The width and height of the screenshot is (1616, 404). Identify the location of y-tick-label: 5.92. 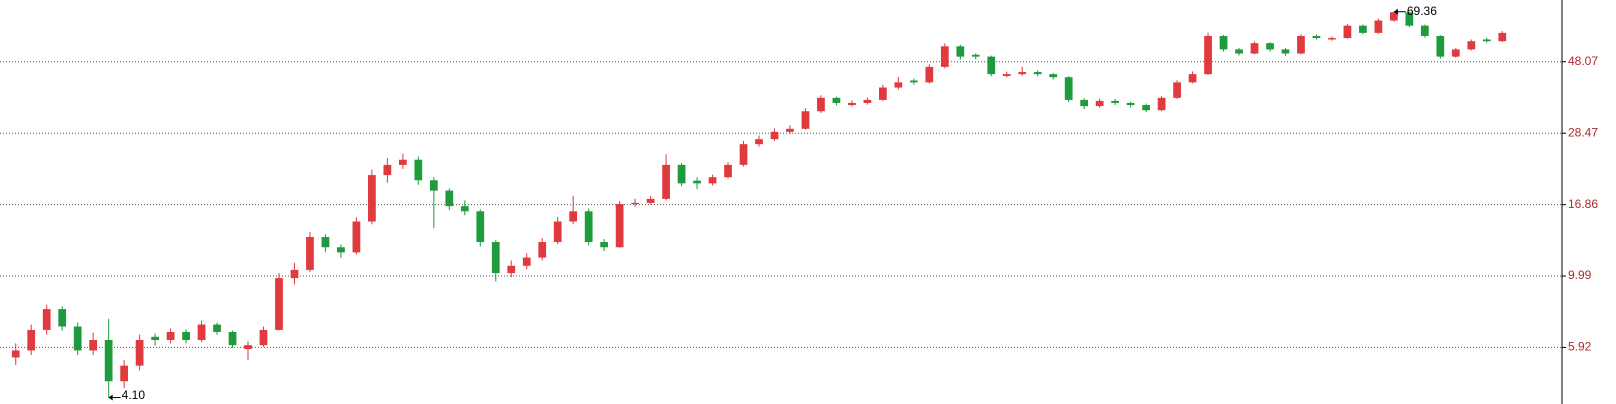
(1580, 347).